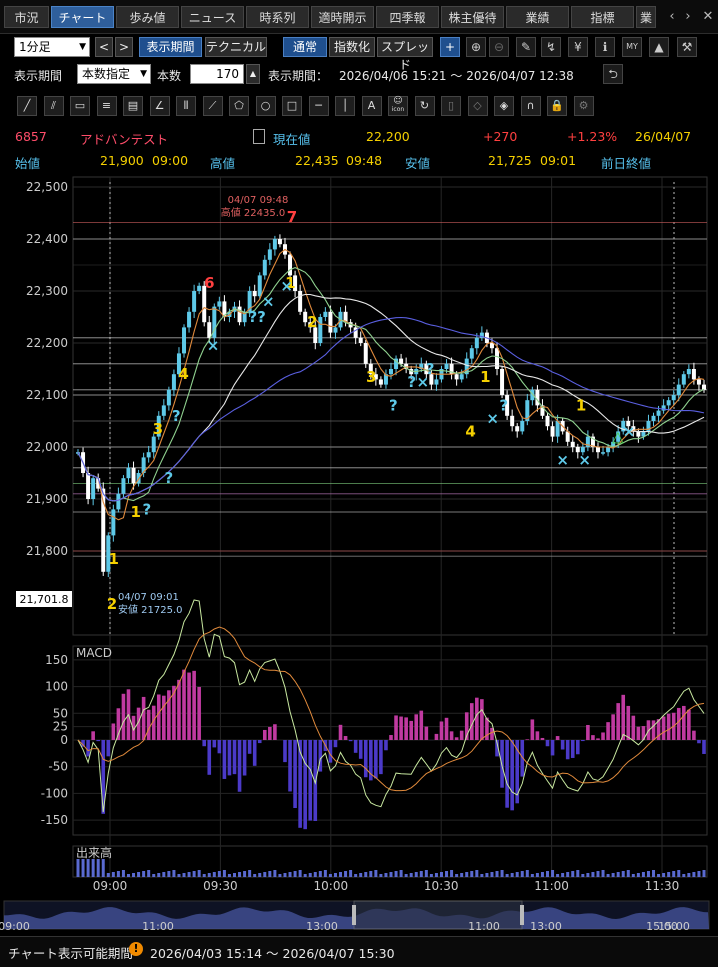  What do you see at coordinates (27, 106) in the screenshot?
I see `trend-line-icon: ╱` at bounding box center [27, 106].